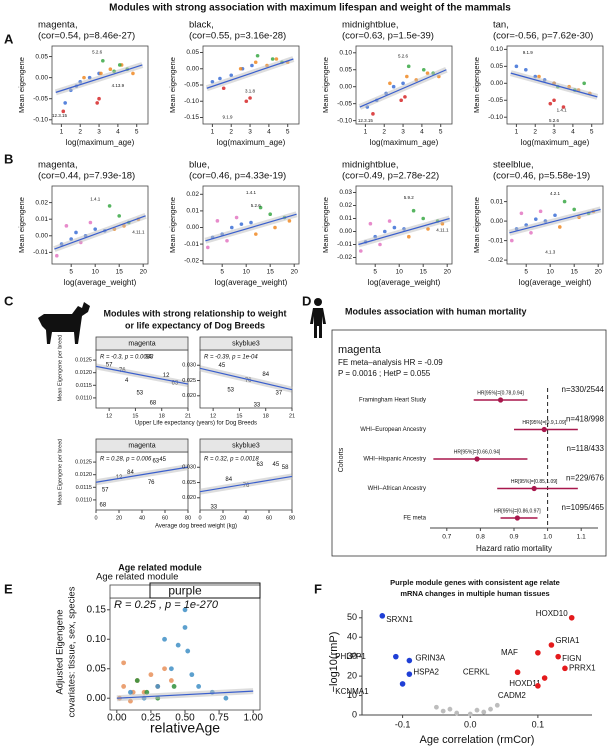  Describe the element at coordinates (205, 590) in the screenshot. I see `strip-box` at that location.